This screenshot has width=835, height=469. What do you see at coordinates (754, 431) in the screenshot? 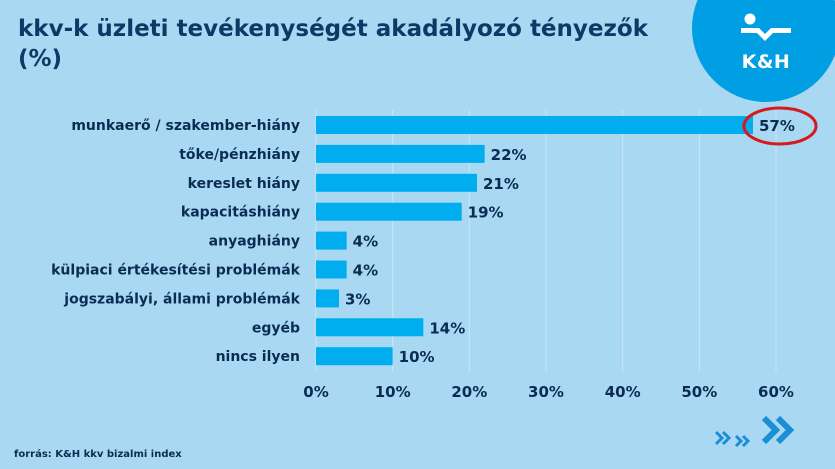
I see `chevron-arrows-icon` at bounding box center [754, 431].